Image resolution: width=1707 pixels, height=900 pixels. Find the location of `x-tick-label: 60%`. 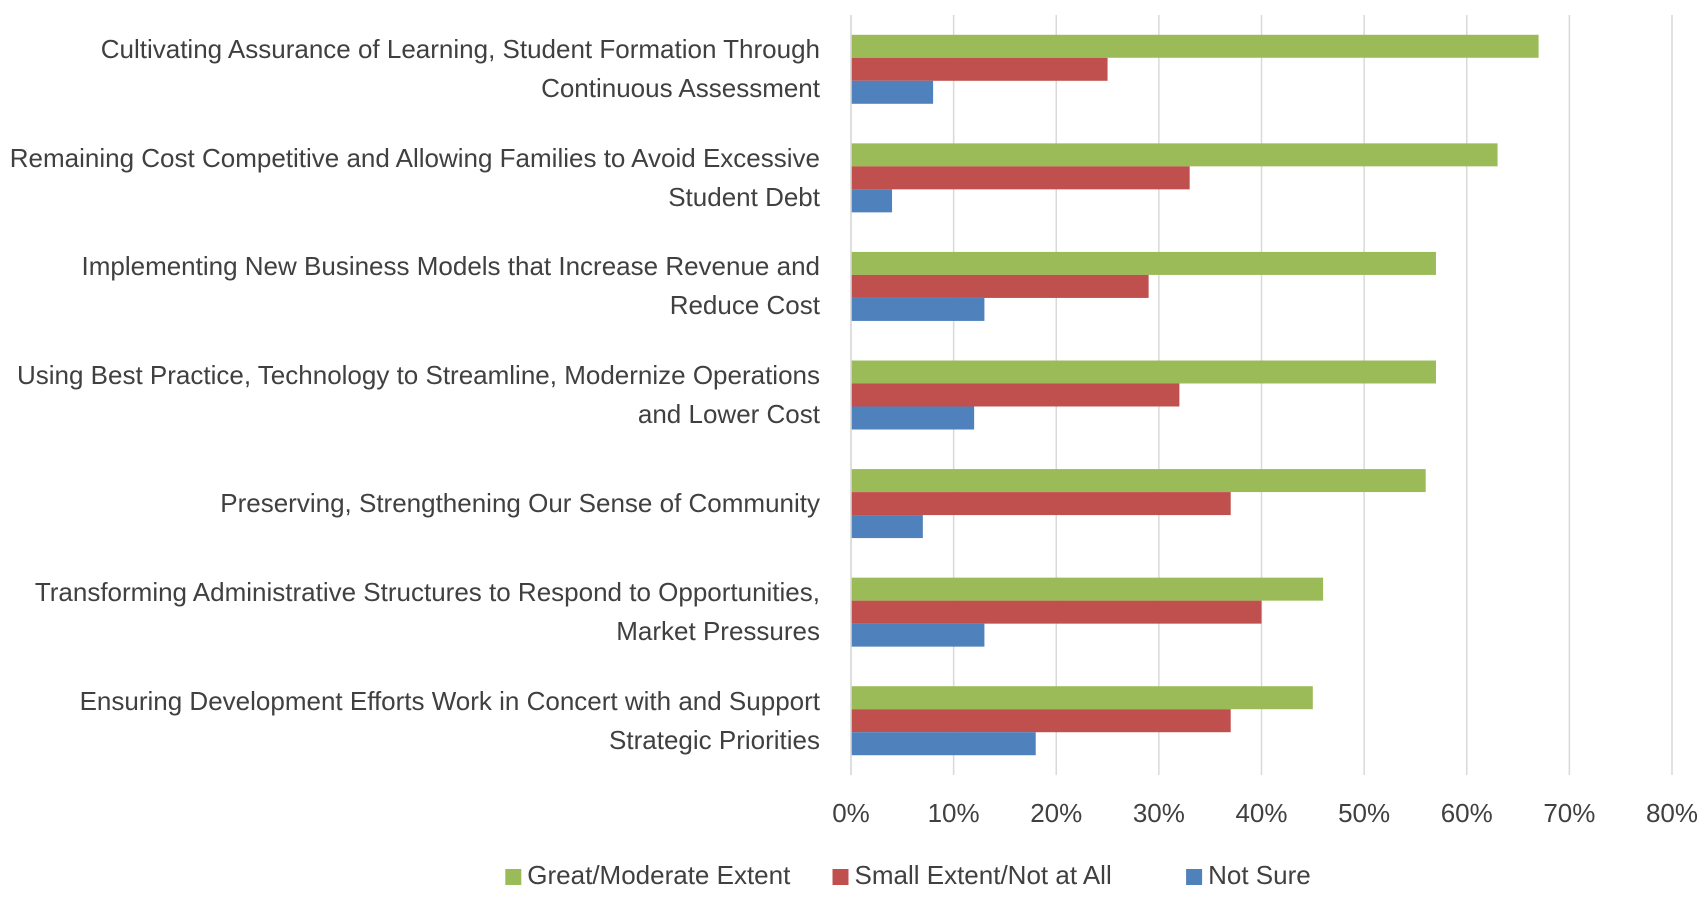

x-tick-label: 60% is located at coordinates (1467, 813).